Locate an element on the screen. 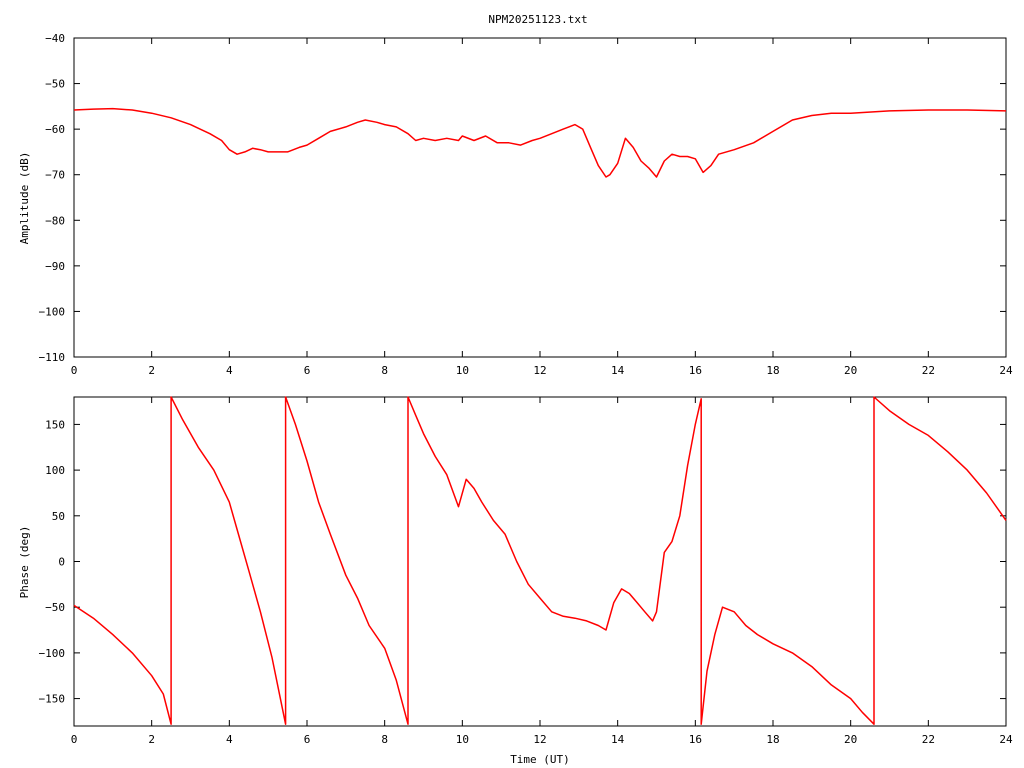  amplitude-y-tick-label: −60 is located at coordinates (55, 129).